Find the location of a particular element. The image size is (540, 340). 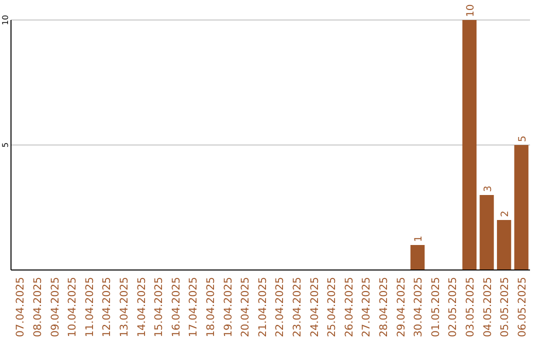

data-label: 10 is located at coordinates (470, 10).